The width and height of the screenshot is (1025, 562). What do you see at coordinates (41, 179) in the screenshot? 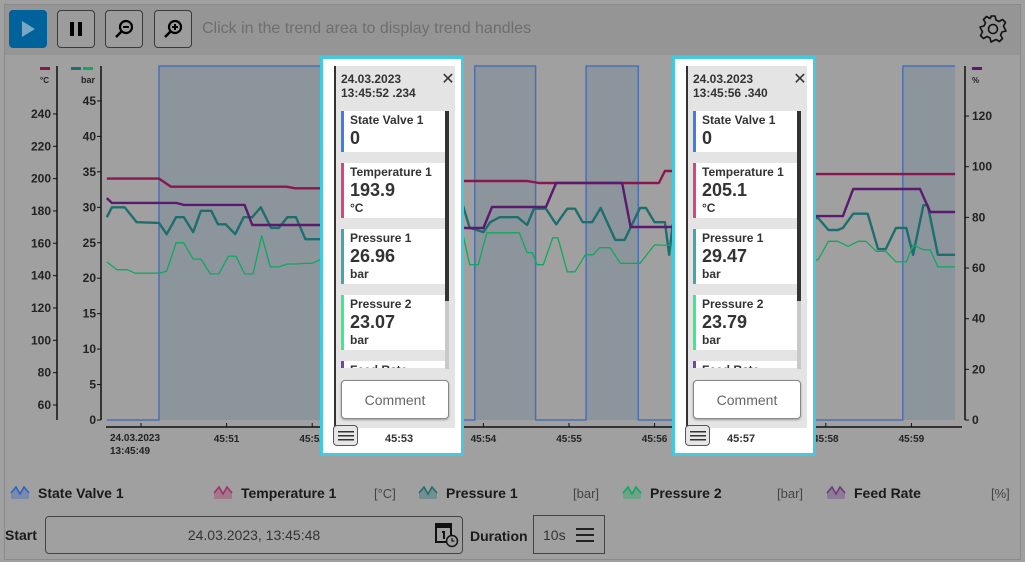
I see `temp-tick-label: 200` at bounding box center [41, 179].